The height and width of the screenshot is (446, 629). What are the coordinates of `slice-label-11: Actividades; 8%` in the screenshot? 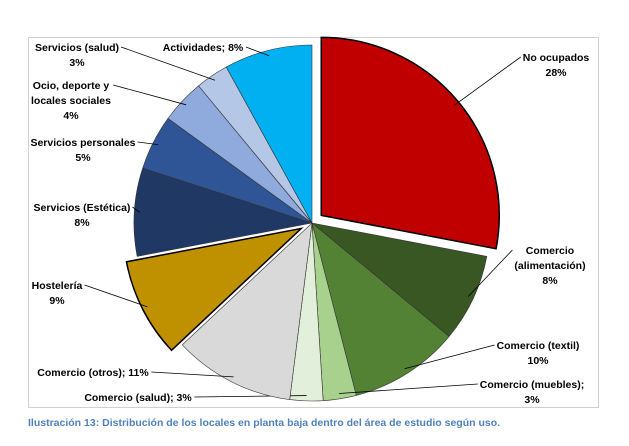 It's located at (203, 48).